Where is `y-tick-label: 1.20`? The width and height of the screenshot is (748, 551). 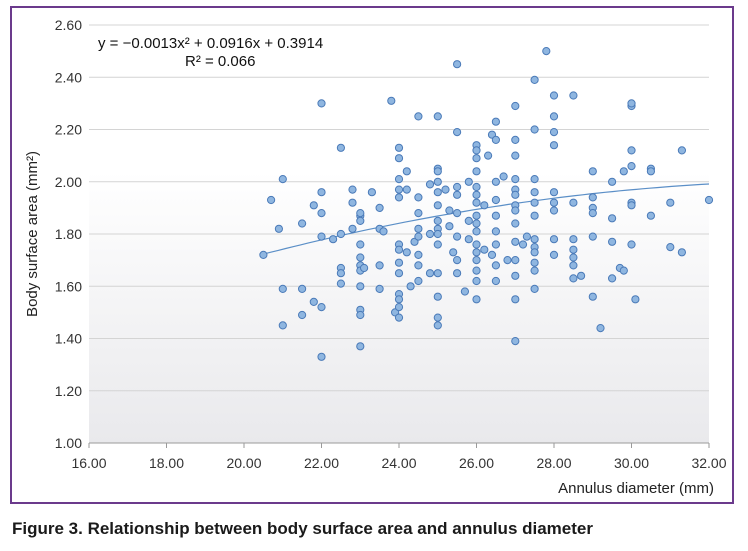
y-tick-label: 1.20 is located at coordinates (68, 391).